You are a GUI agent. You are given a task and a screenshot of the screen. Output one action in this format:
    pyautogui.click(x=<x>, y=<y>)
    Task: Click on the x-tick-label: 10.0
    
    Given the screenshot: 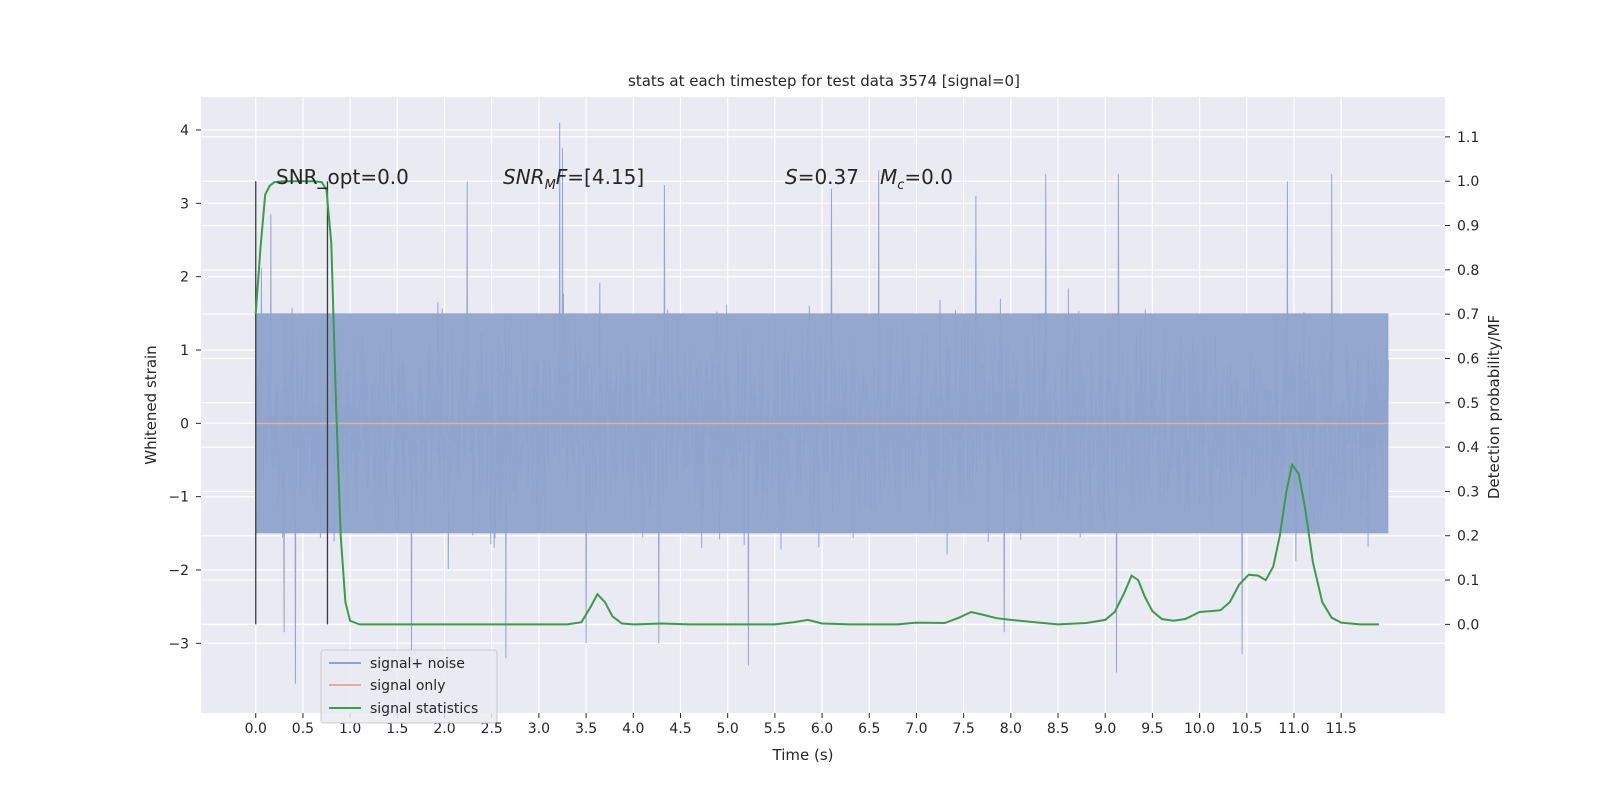 What is the action you would take?
    pyautogui.click(x=1199, y=729)
    